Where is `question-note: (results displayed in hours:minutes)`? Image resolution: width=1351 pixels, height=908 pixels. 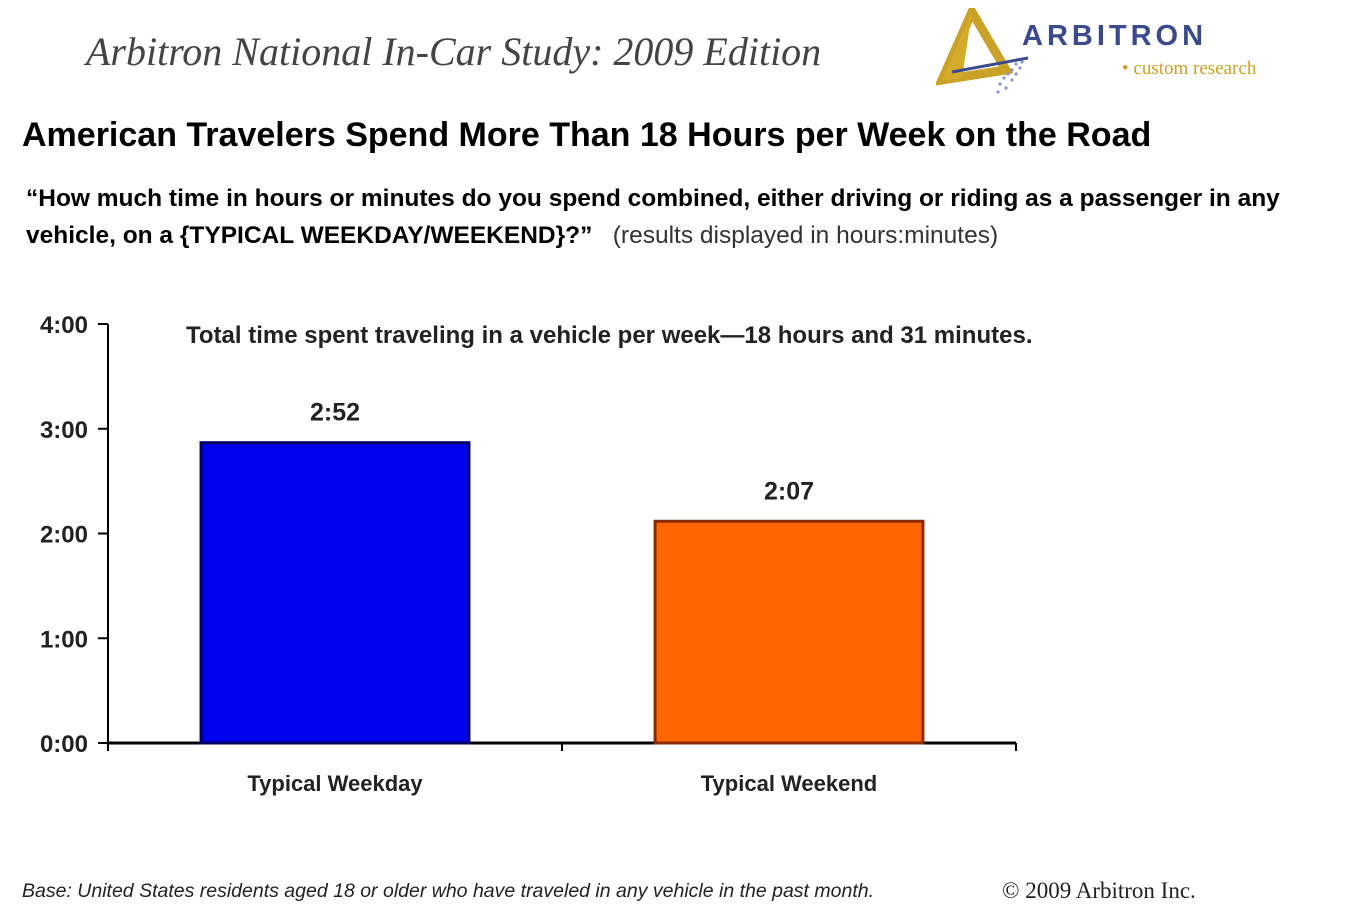 question-note: (results displayed in hours:minutes) is located at coordinates (805, 235).